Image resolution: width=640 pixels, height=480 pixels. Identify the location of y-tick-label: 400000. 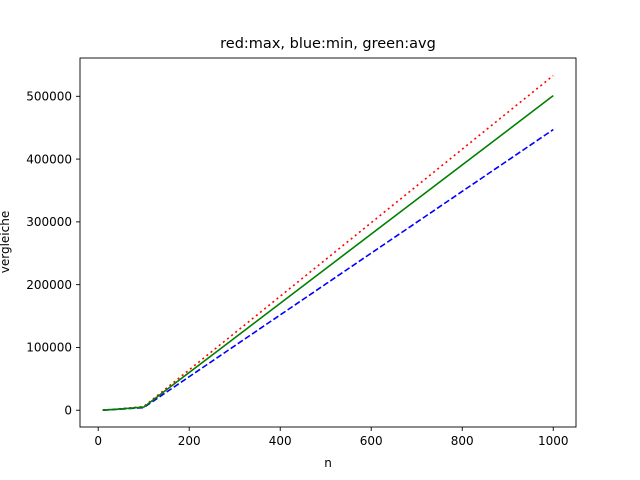
(49, 159).